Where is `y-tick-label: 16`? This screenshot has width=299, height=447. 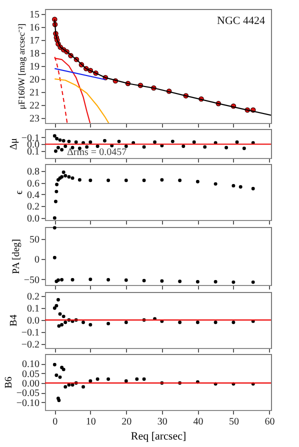 y-tick-label: 16 is located at coordinates (35, 28).